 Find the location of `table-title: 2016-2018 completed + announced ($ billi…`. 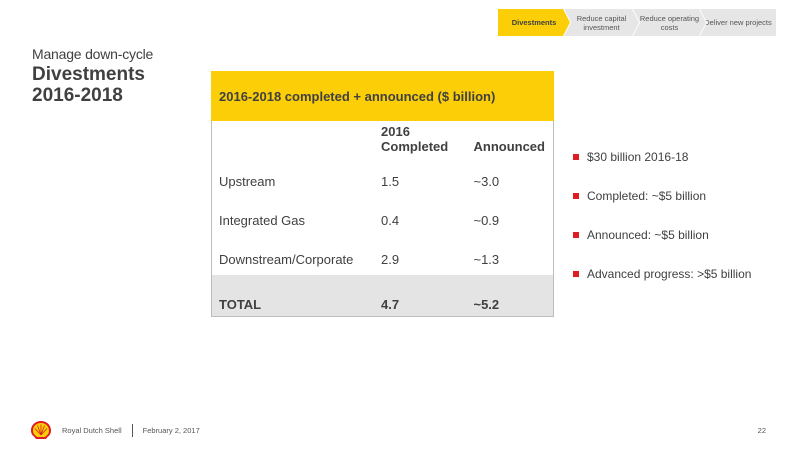

table-title: 2016-2018 completed + announced ($ billi… is located at coordinates (382, 96).